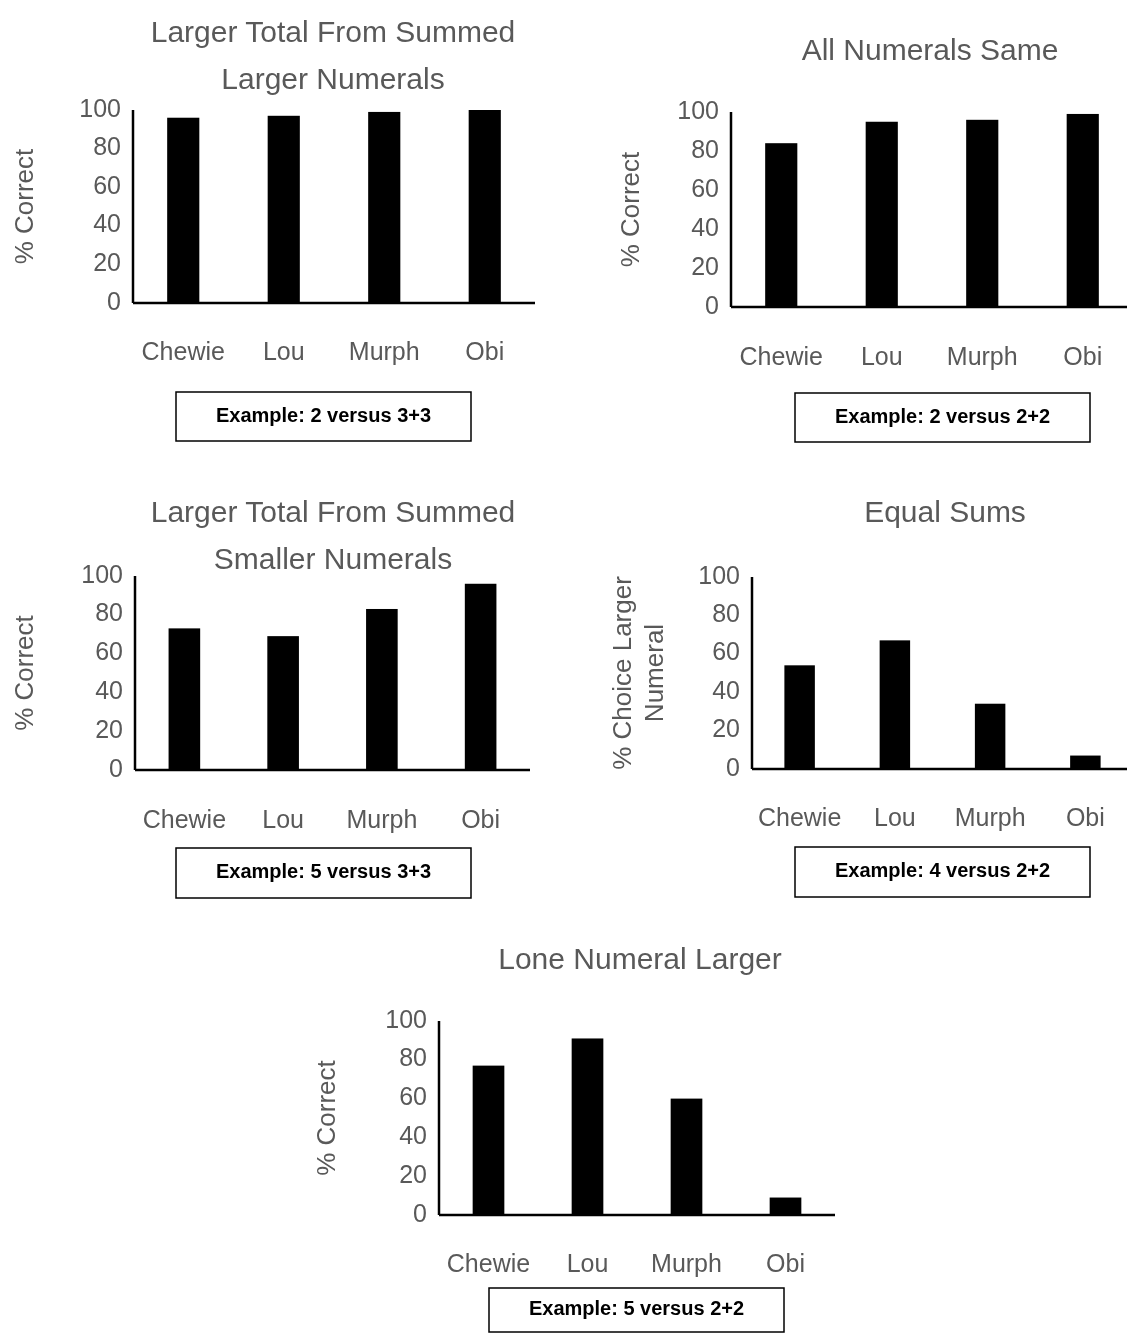  I want to click on text: Example: 4 versus 2+2, so click(942, 870).